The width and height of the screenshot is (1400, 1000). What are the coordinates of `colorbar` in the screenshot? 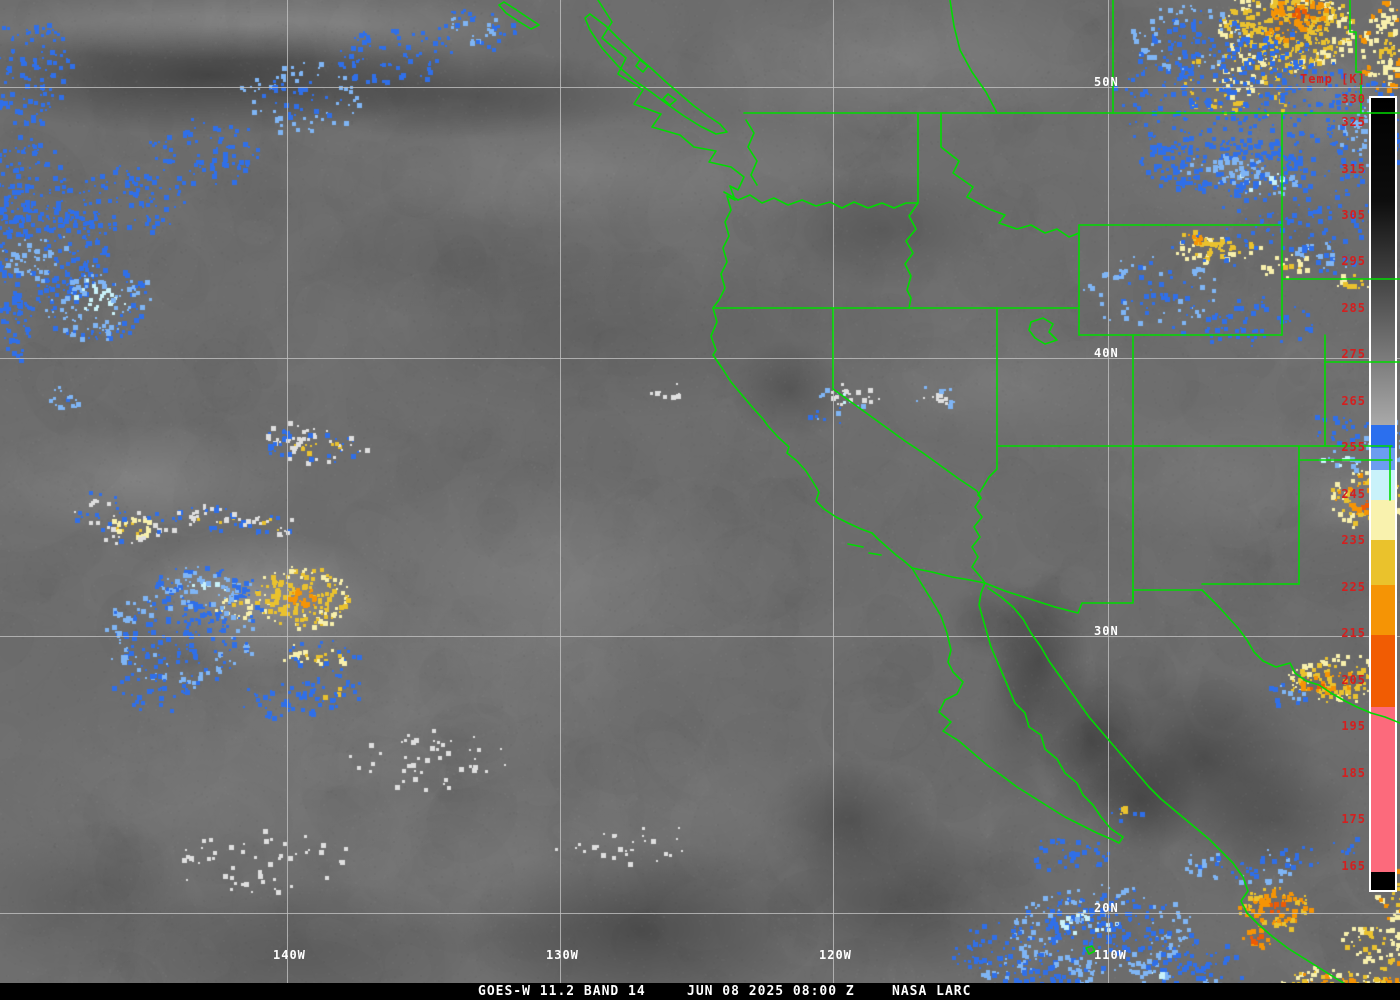 It's located at (1383, 494).